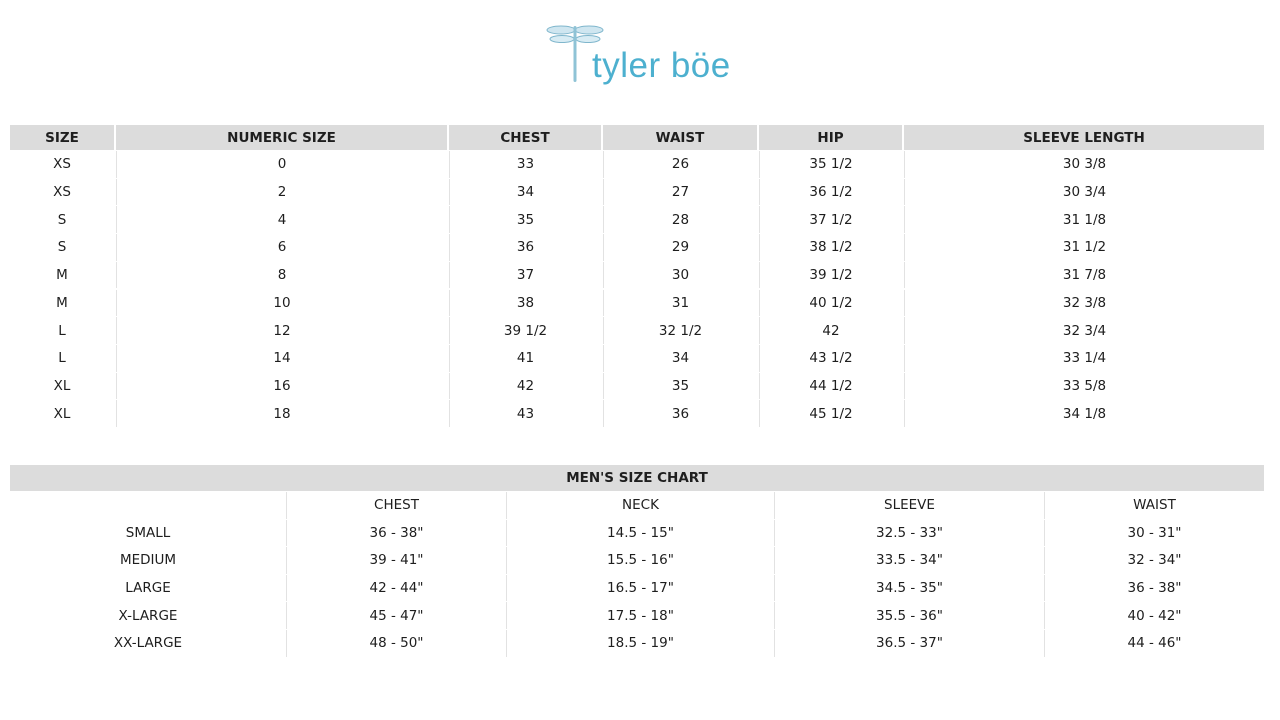  Describe the element at coordinates (830, 303) in the screenshot. I see `table-cell: 40 1/2` at that location.